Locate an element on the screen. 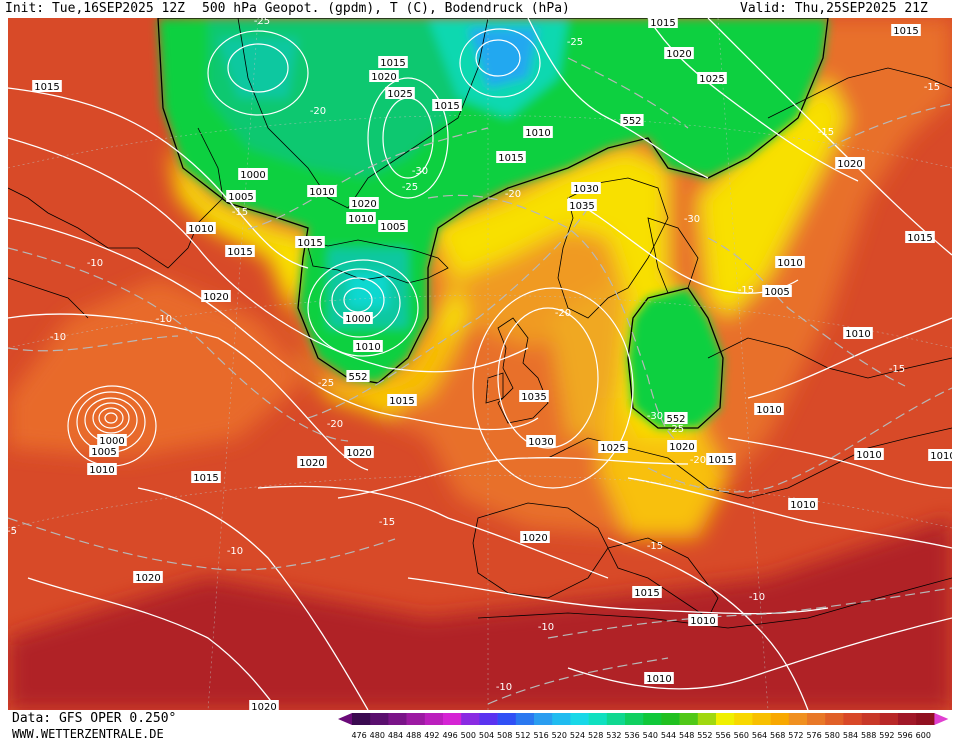  website: WWW.WETTERZENTRALE.DE is located at coordinates (88, 734).